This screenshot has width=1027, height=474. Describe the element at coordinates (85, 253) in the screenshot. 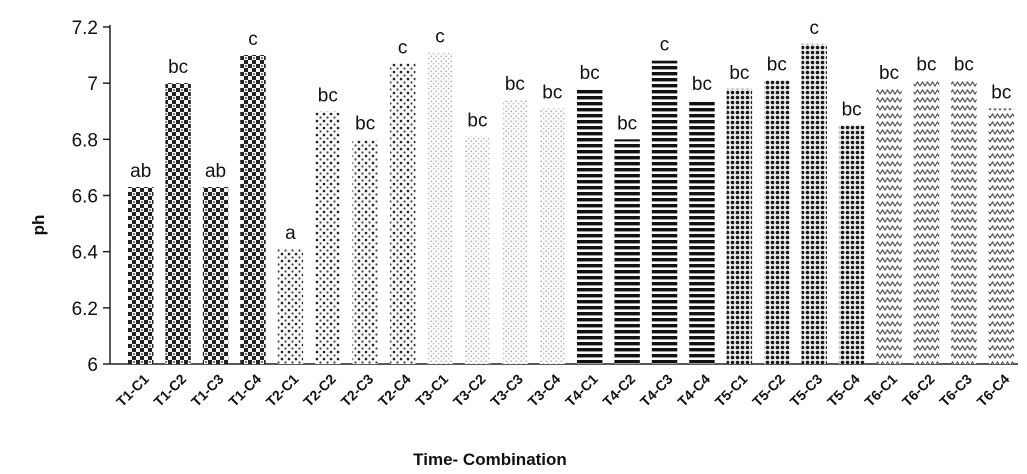

I see `y-tick-label: 6.4` at that location.